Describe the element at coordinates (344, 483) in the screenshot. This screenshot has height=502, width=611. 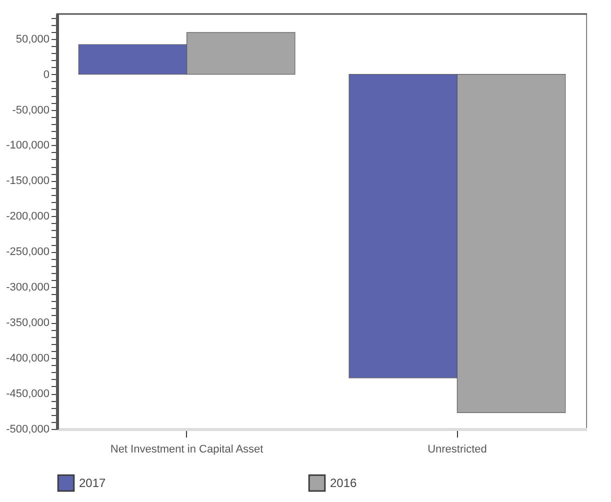
I see `legend-label: 2016` at that location.